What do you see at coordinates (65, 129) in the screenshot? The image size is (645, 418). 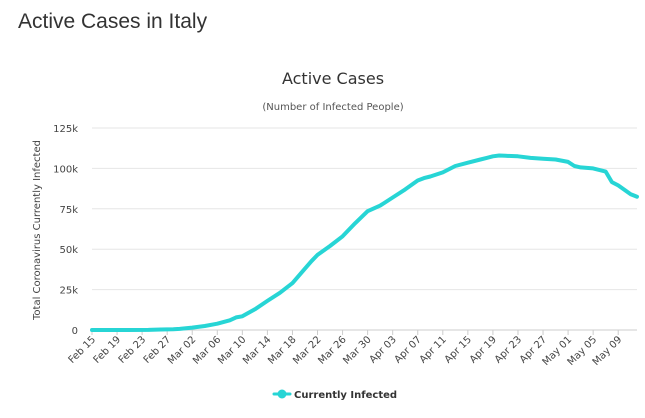 I see `y-tick-label: 125k` at bounding box center [65, 129].